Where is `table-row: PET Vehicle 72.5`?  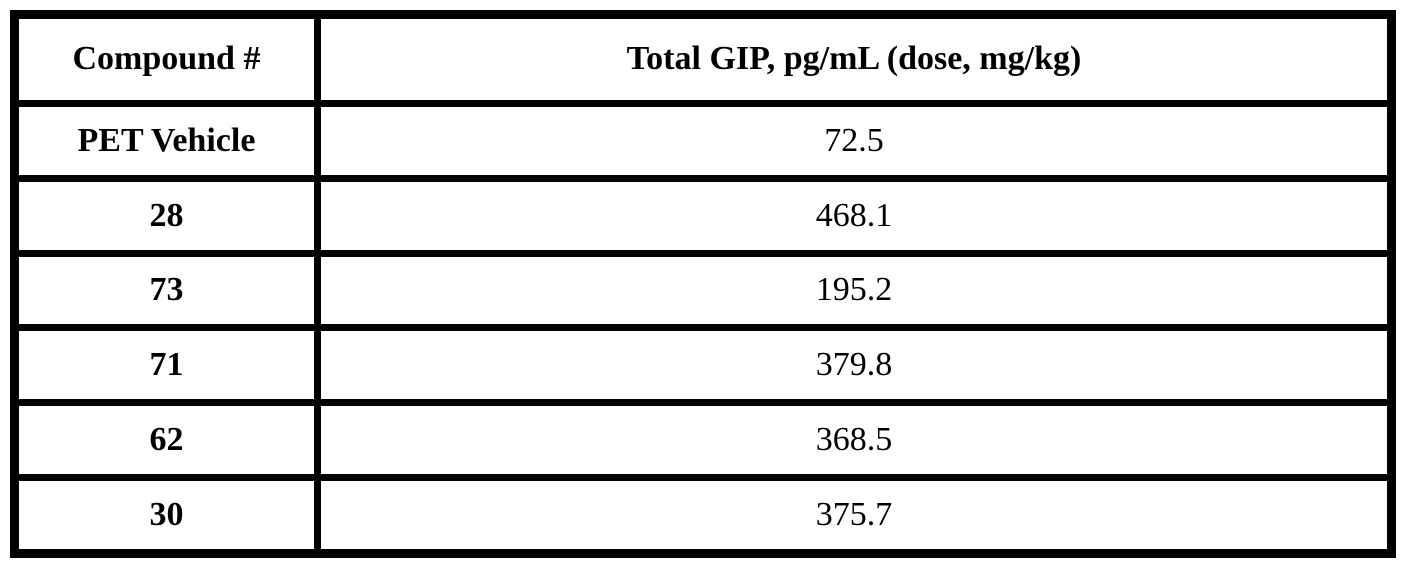 table-row: PET Vehicle 72.5 is located at coordinates (703, 140).